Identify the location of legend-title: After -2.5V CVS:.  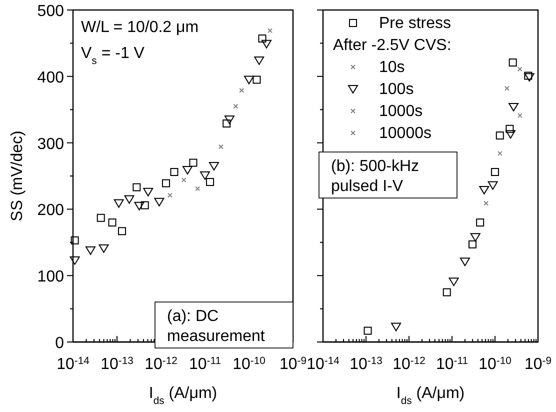
(392, 45).